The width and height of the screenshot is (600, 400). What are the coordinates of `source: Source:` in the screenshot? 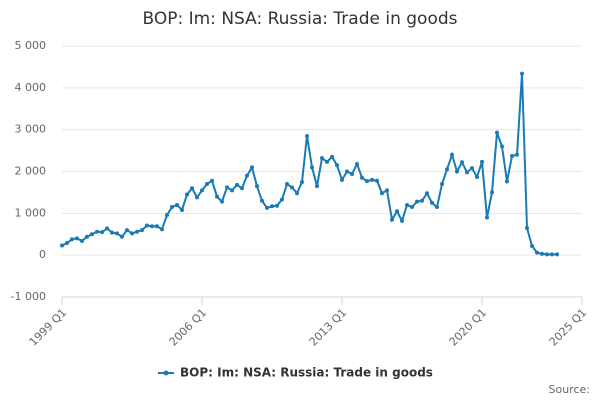 It's located at (570, 389).